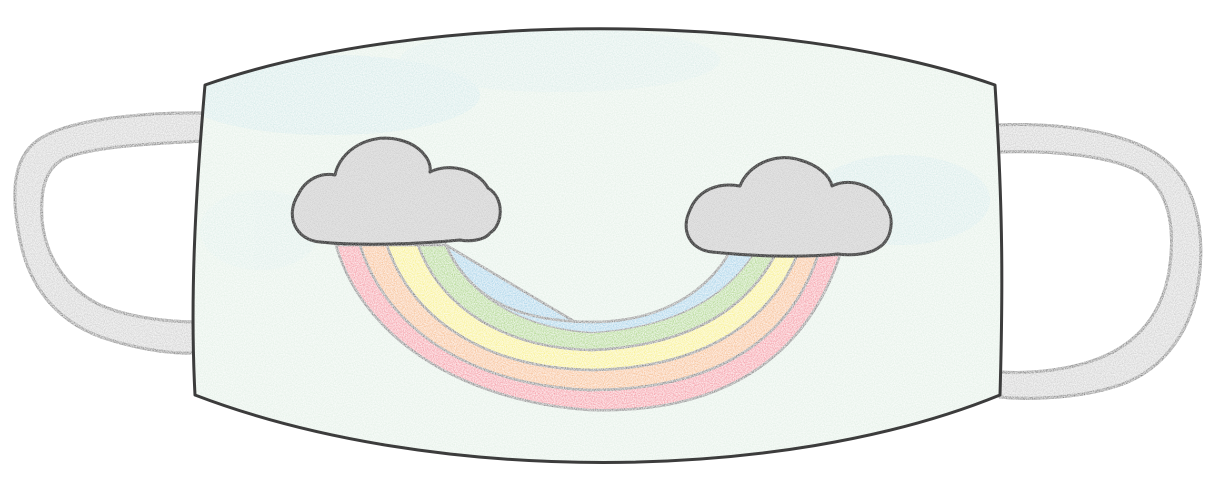 This screenshot has height=487, width=1213. What do you see at coordinates (110, 233) in the screenshot?
I see `left-ear-strap` at bounding box center [110, 233].